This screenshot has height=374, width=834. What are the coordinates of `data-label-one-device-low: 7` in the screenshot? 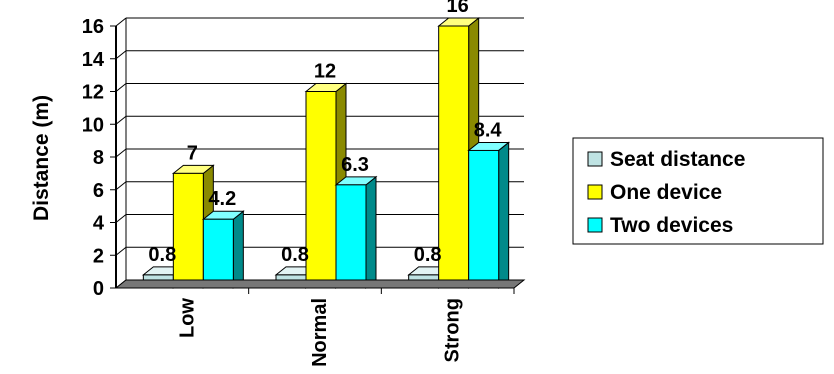 It's located at (192, 153).